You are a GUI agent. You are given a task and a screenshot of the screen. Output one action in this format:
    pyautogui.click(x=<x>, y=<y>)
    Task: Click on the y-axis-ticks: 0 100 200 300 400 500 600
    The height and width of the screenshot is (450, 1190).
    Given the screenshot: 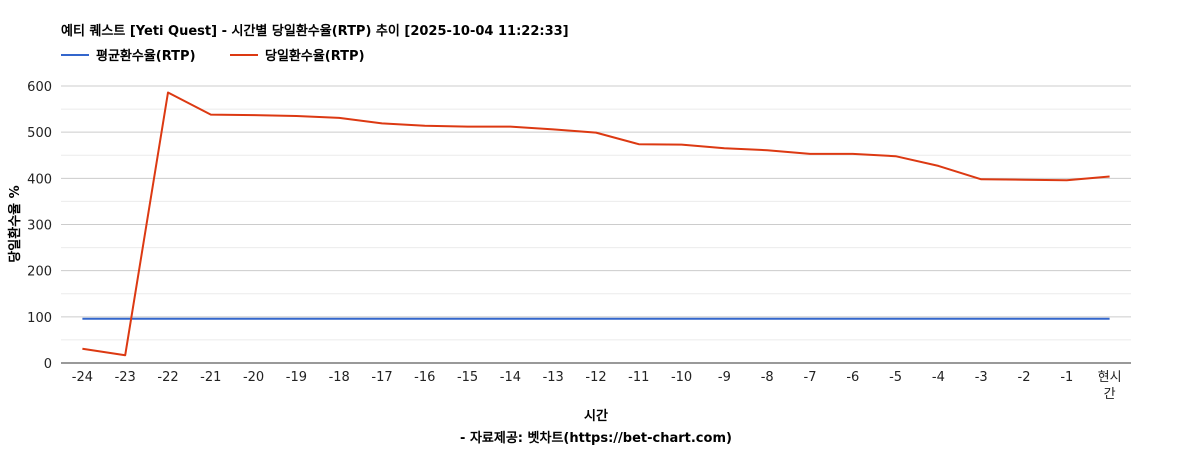 What is the action you would take?
    pyautogui.click(x=39, y=226)
    